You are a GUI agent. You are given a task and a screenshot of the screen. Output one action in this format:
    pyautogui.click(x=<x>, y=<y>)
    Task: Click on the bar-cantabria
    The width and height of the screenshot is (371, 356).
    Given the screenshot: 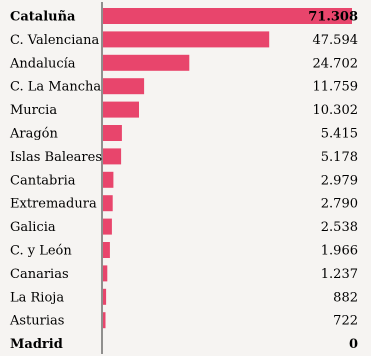 What is the action you would take?
    pyautogui.click(x=108, y=179)
    